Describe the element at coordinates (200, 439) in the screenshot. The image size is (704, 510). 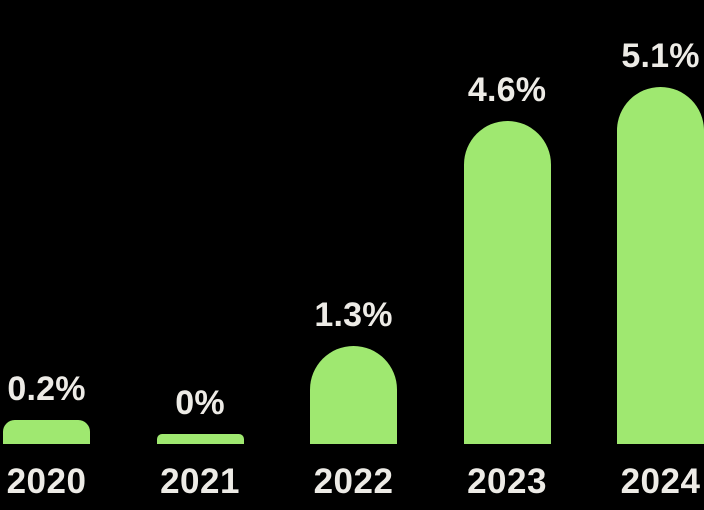
I see `bar-2021` at that location.